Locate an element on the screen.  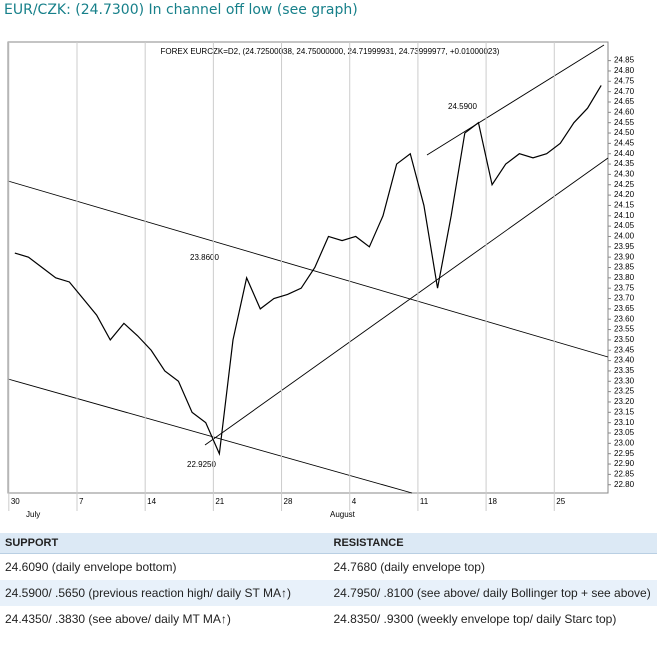
y-tick-label: 23.25 is located at coordinates (624, 391).